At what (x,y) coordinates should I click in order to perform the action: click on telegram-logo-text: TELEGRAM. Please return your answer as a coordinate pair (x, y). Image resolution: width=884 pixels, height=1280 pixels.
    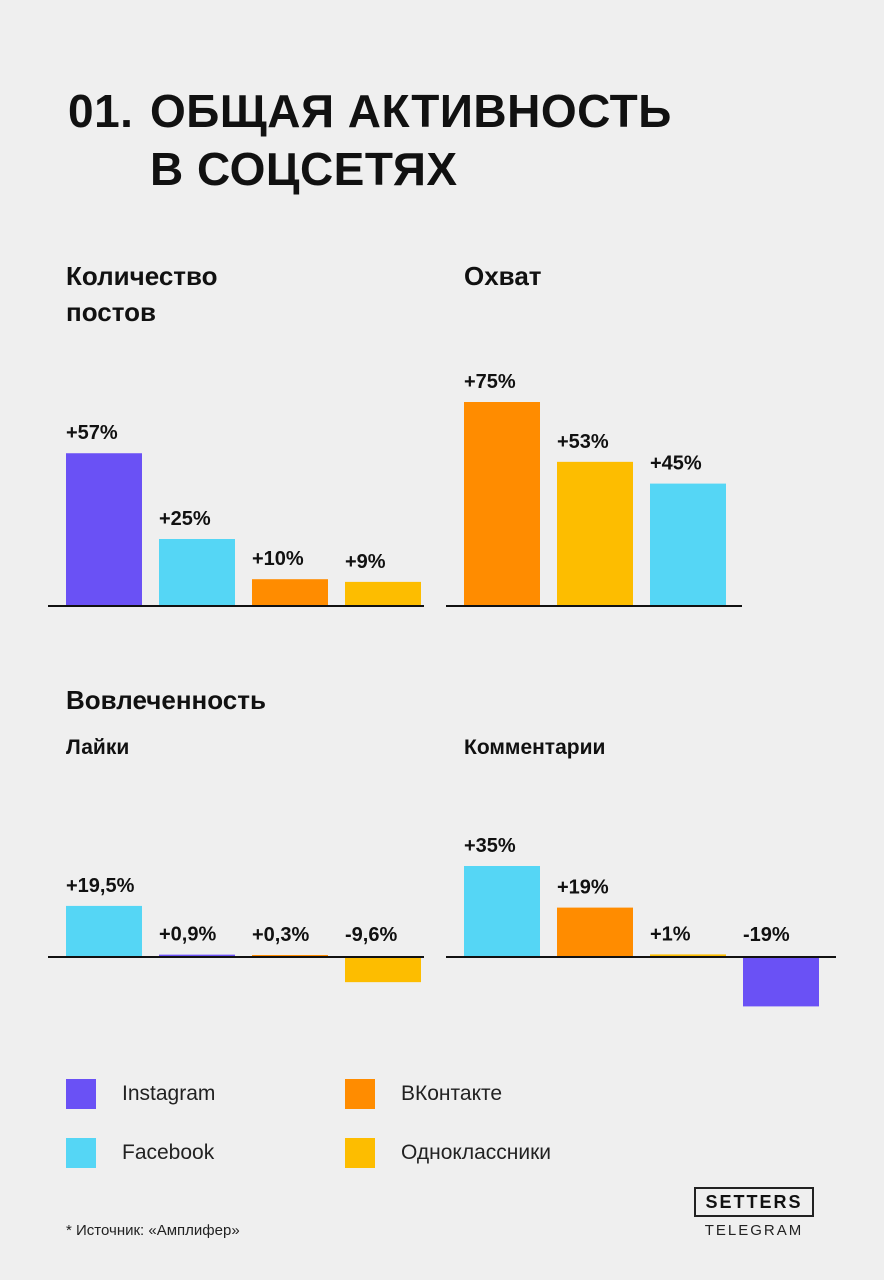
    Looking at the image, I should click on (754, 1230).